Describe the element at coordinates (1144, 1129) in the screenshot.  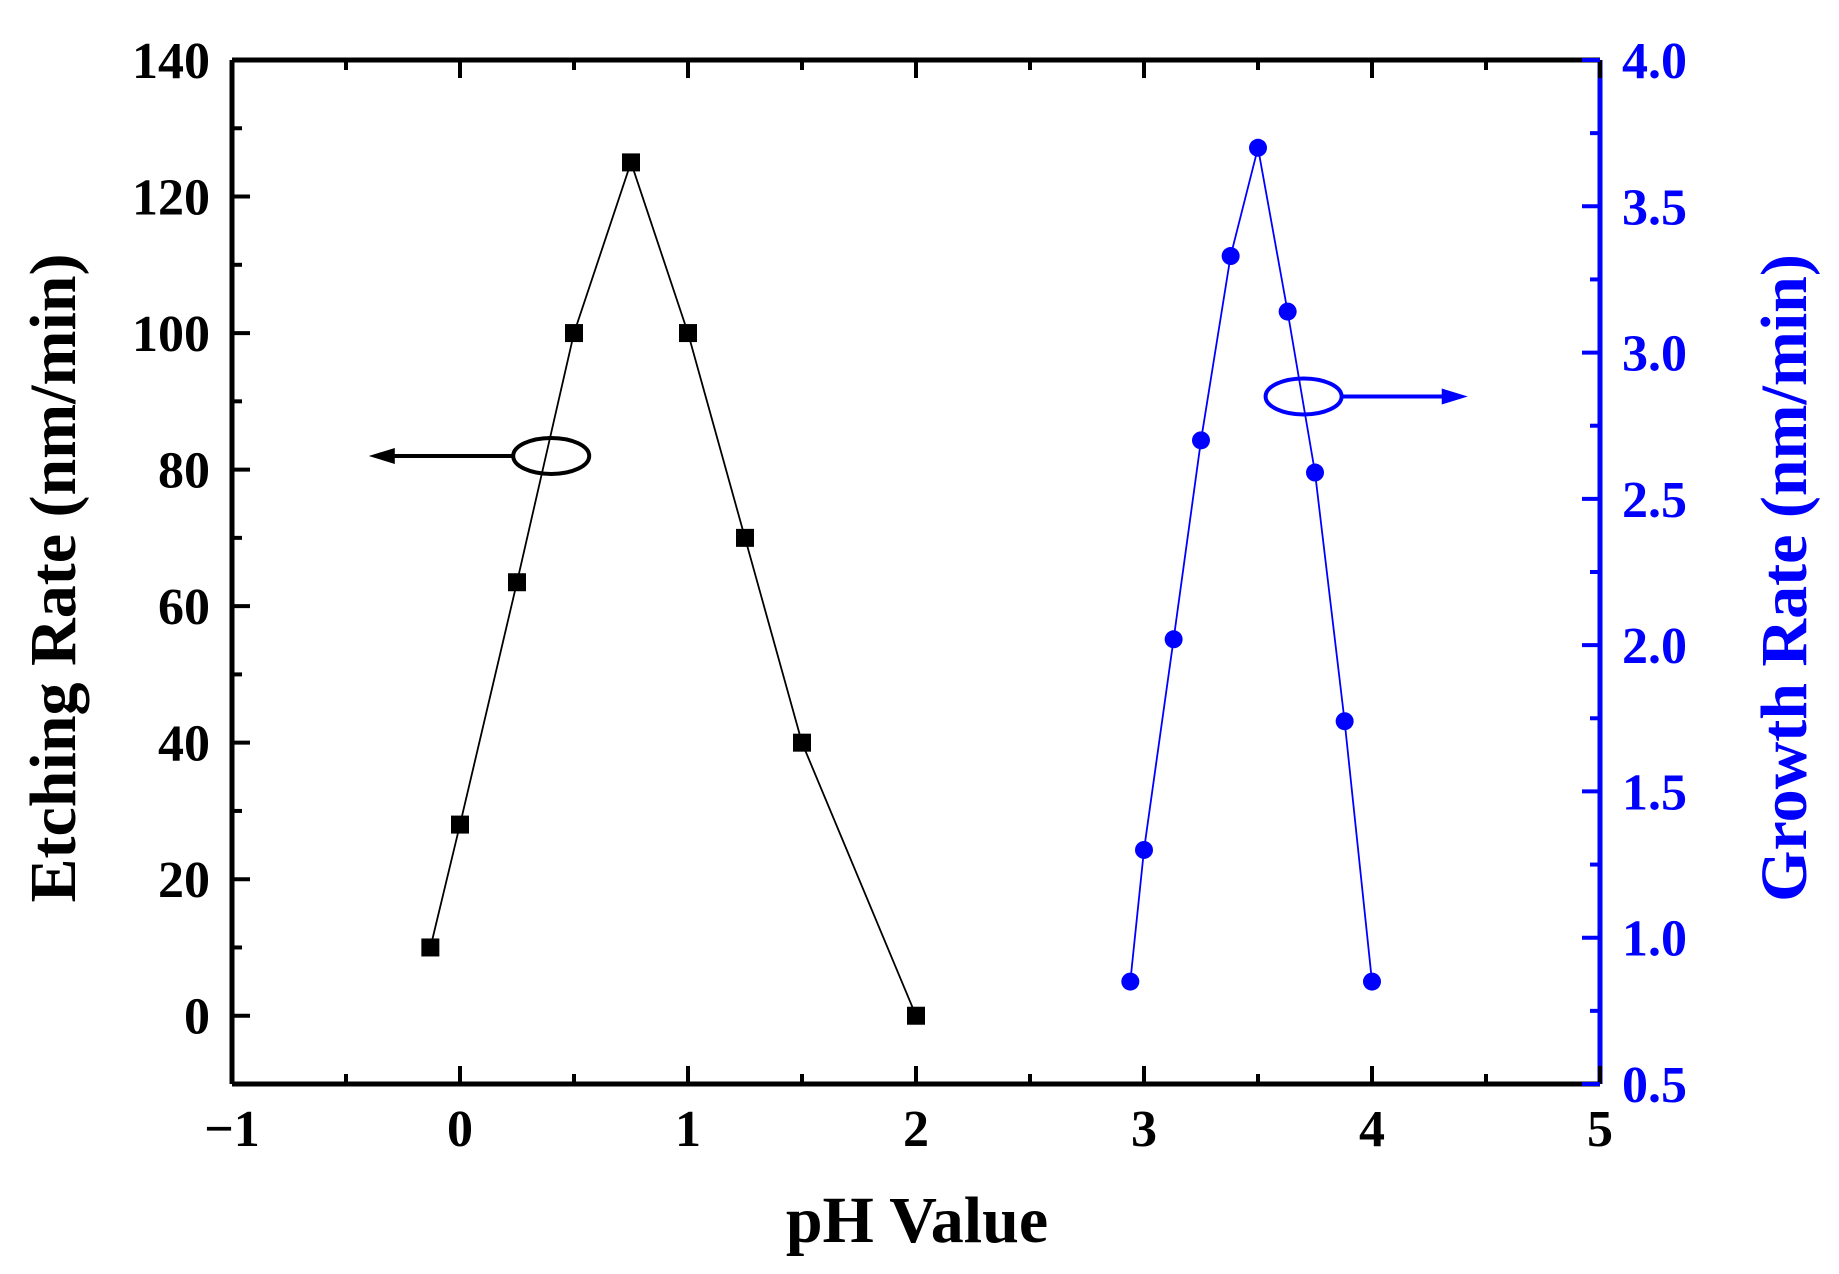
I see `x-tick-label: 3` at that location.